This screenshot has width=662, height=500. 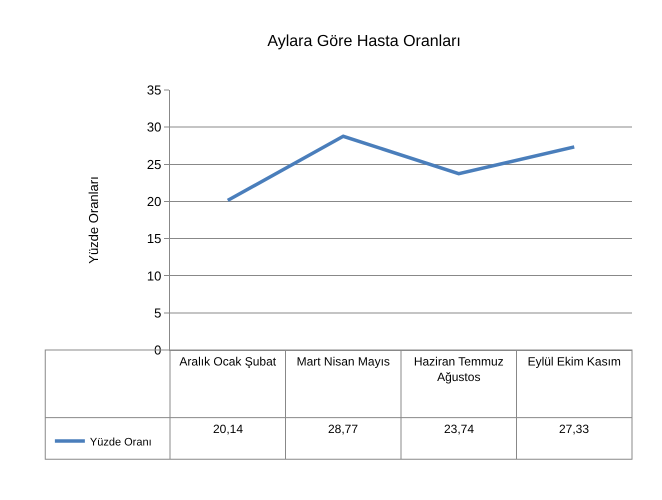 I want to click on data-label: 27,33, so click(x=574, y=429).